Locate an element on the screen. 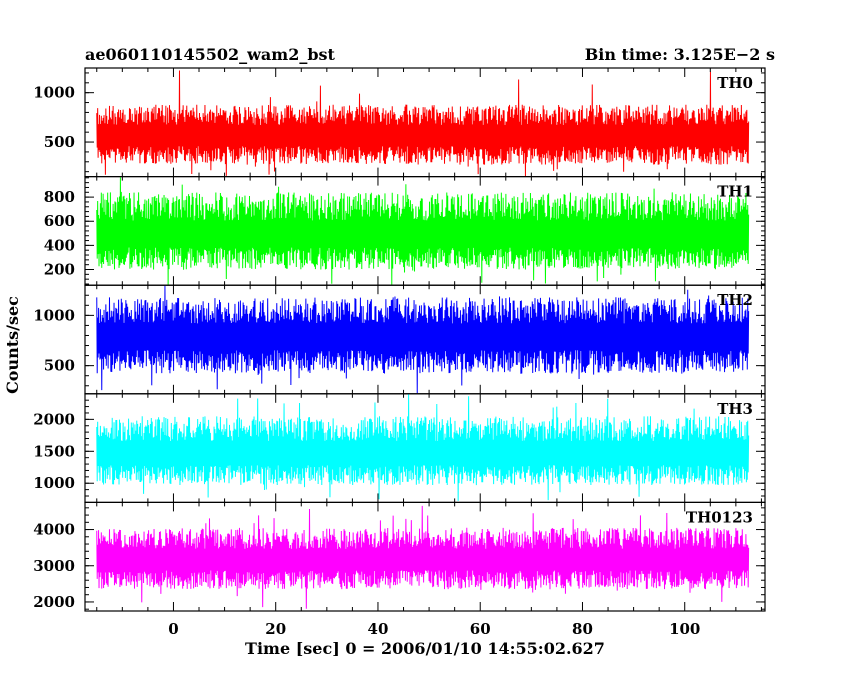 The height and width of the screenshot is (680, 850). panel-th3: 1000 1500 2000 TH3 is located at coordinates (399, 448).